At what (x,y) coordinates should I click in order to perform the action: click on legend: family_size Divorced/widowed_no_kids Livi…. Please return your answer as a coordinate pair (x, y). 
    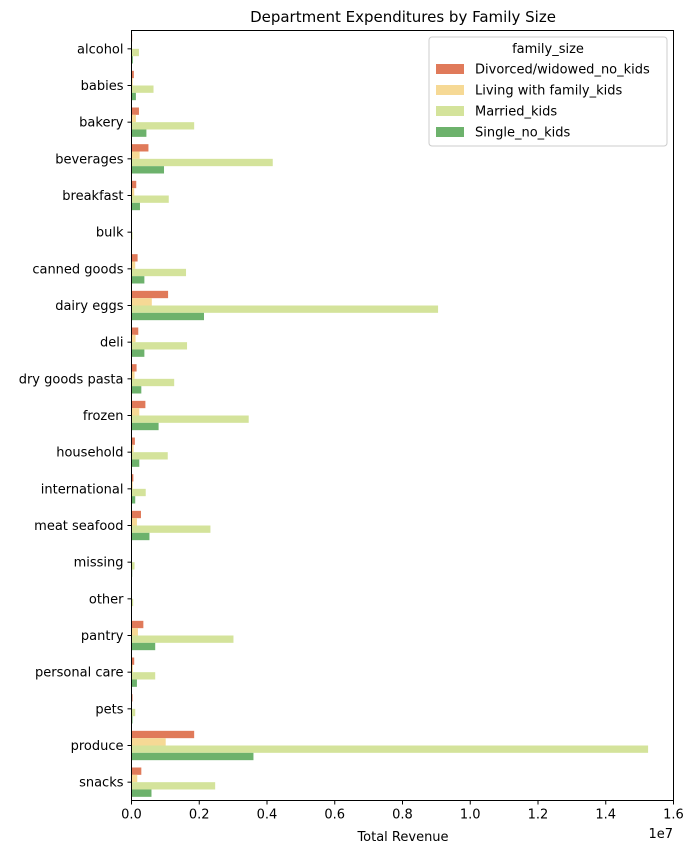
    Looking at the image, I should click on (548, 91).